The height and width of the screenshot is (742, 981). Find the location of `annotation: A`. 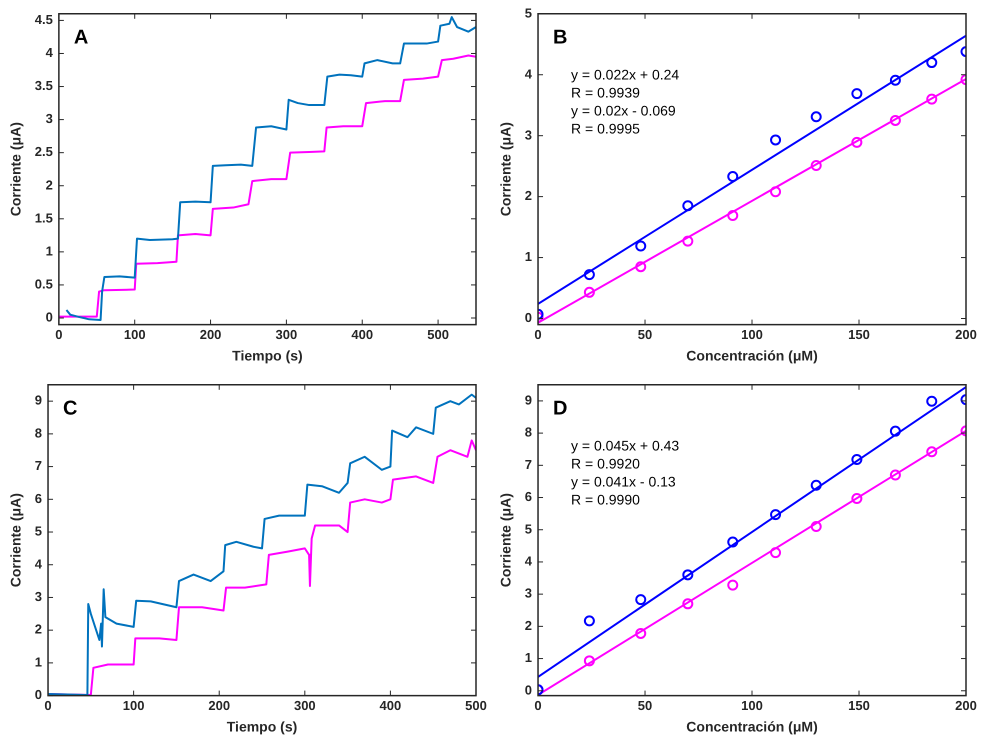

annotation: A is located at coordinates (81, 37).